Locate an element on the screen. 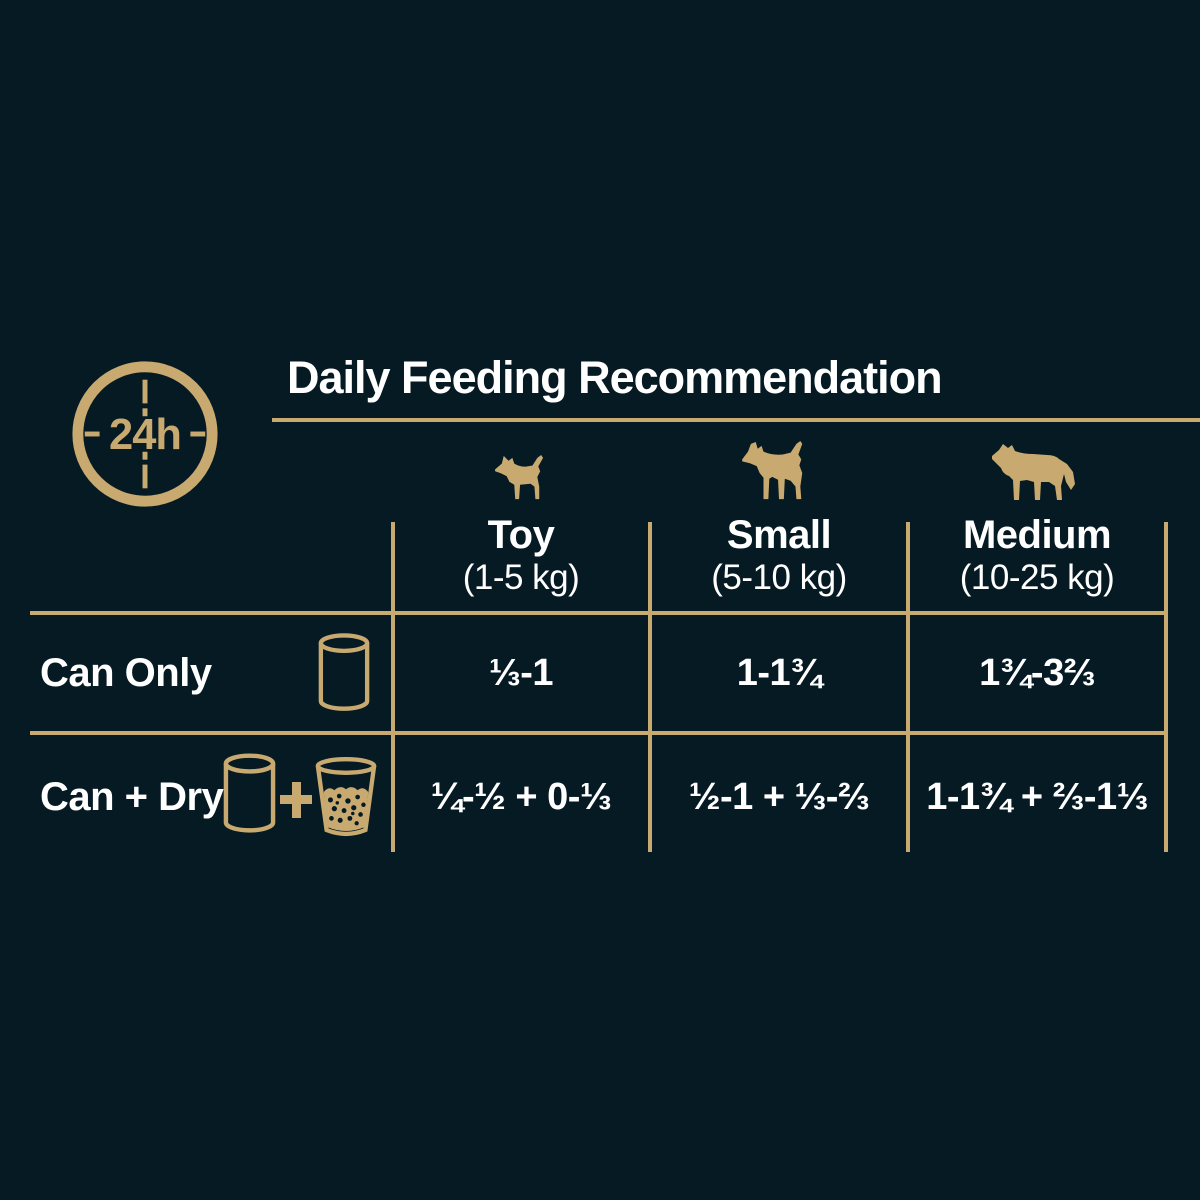 The width and height of the screenshot is (1200, 1200). clock-24h-label: 24h is located at coordinates (145, 435).